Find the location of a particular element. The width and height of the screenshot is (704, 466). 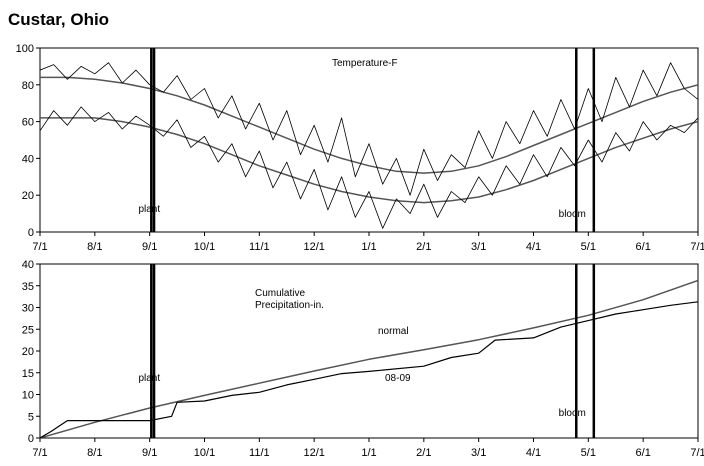

y-tick-label: 30 is located at coordinates (28, 309).